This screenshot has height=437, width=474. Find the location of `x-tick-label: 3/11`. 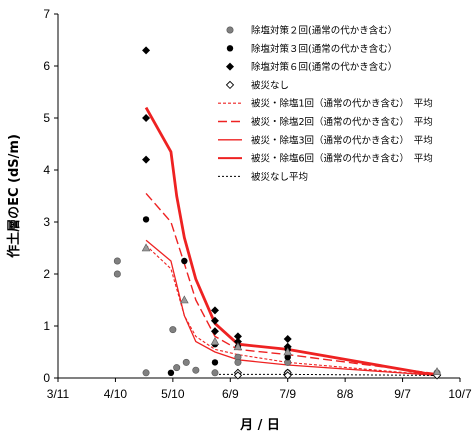

x-tick-label: 3/11 is located at coordinates (58, 394).